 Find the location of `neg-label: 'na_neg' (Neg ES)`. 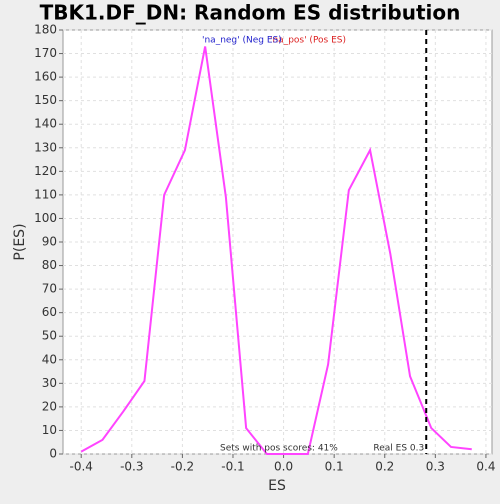

neg-label: 'na_neg' (Neg ES) is located at coordinates (242, 41).